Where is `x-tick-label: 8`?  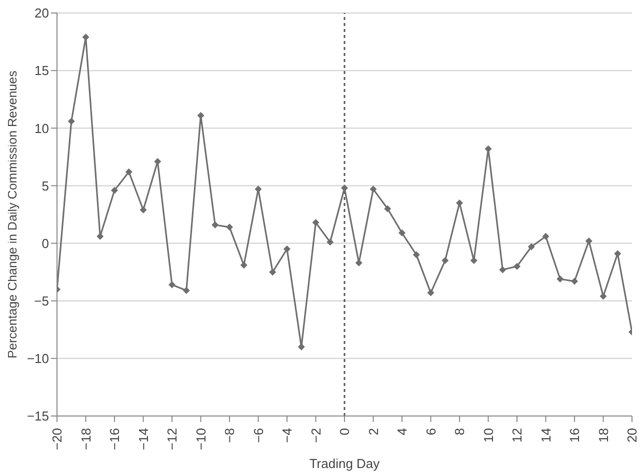
x-tick-label: 8 is located at coordinates (459, 432).